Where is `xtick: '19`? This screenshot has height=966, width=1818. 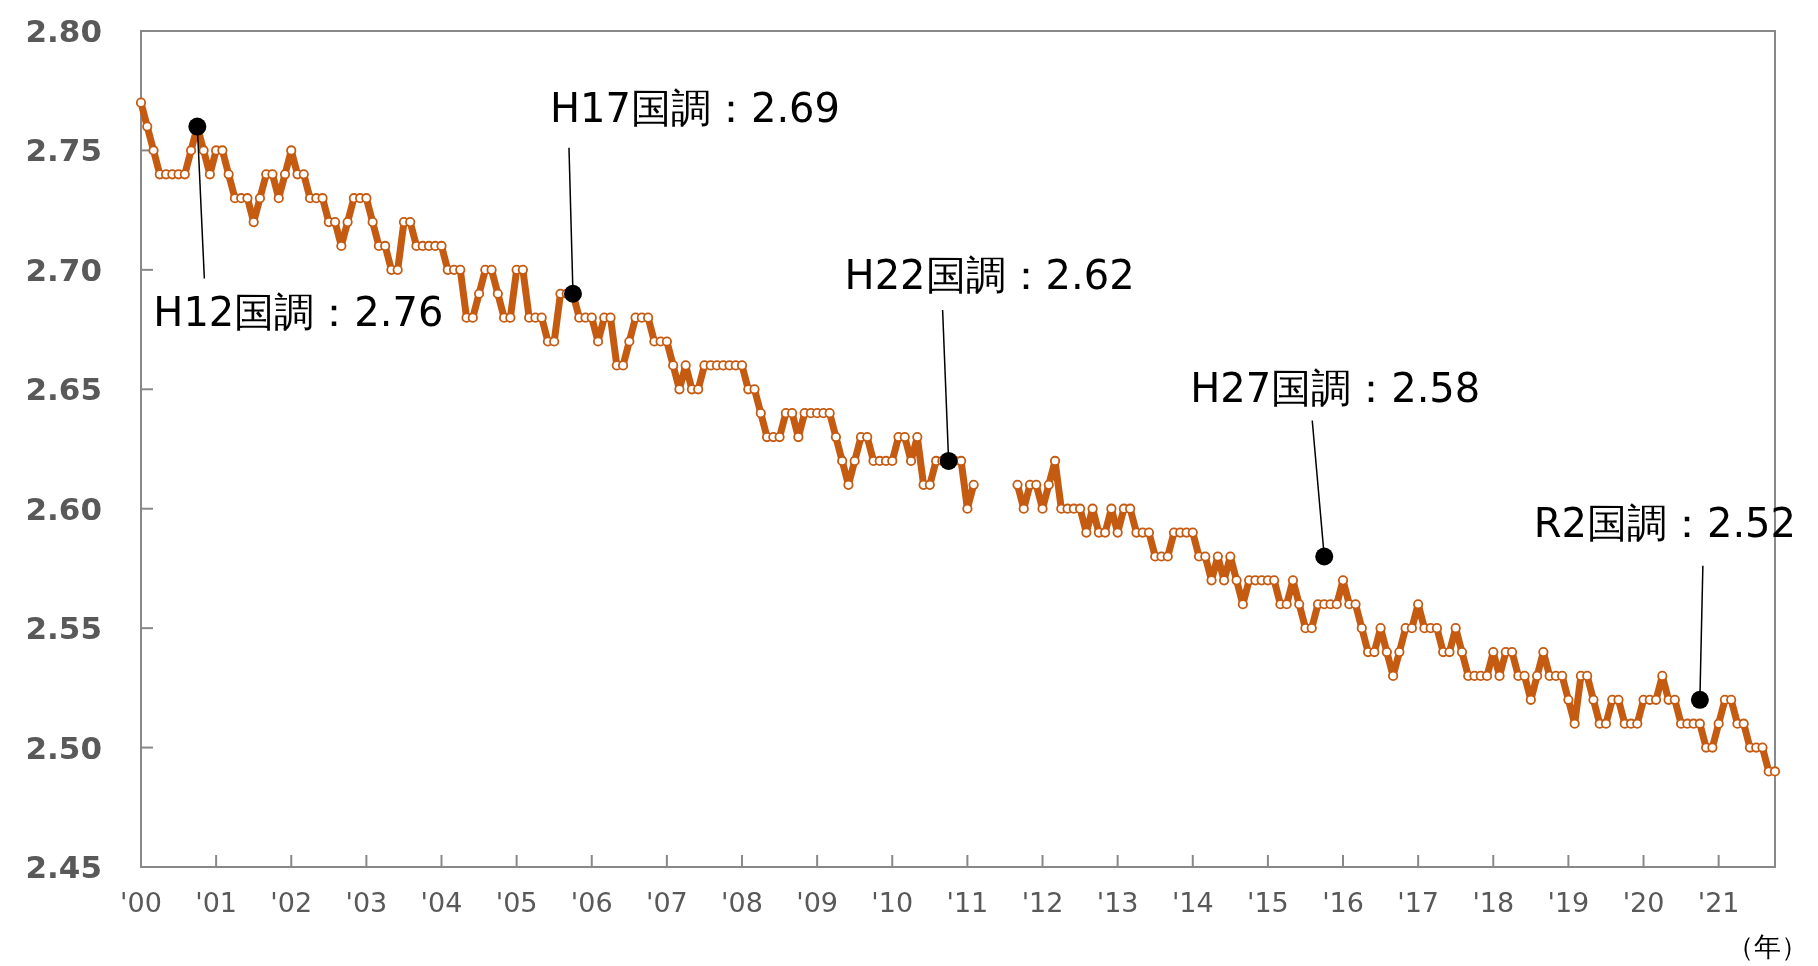 xtick: '19 is located at coordinates (1568, 902).